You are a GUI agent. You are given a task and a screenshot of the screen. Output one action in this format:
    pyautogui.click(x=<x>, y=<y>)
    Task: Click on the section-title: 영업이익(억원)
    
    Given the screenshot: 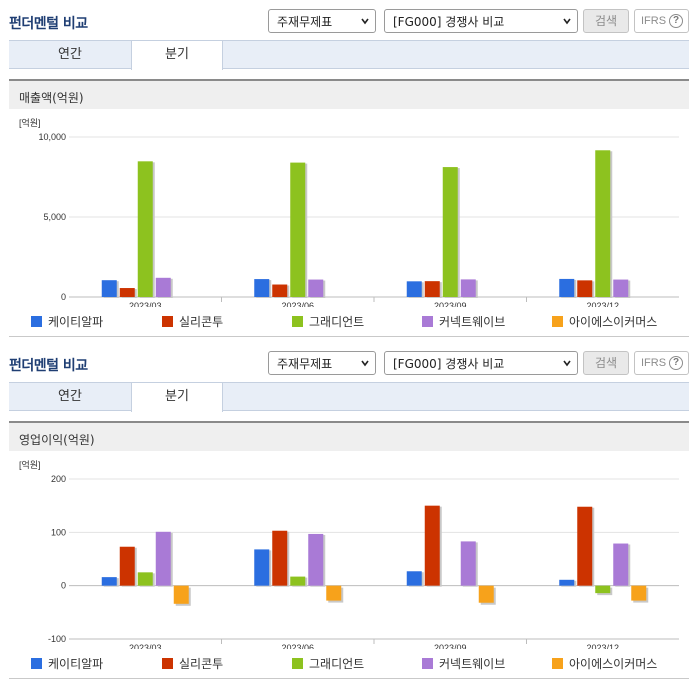 What is the action you would take?
    pyautogui.click(x=349, y=436)
    